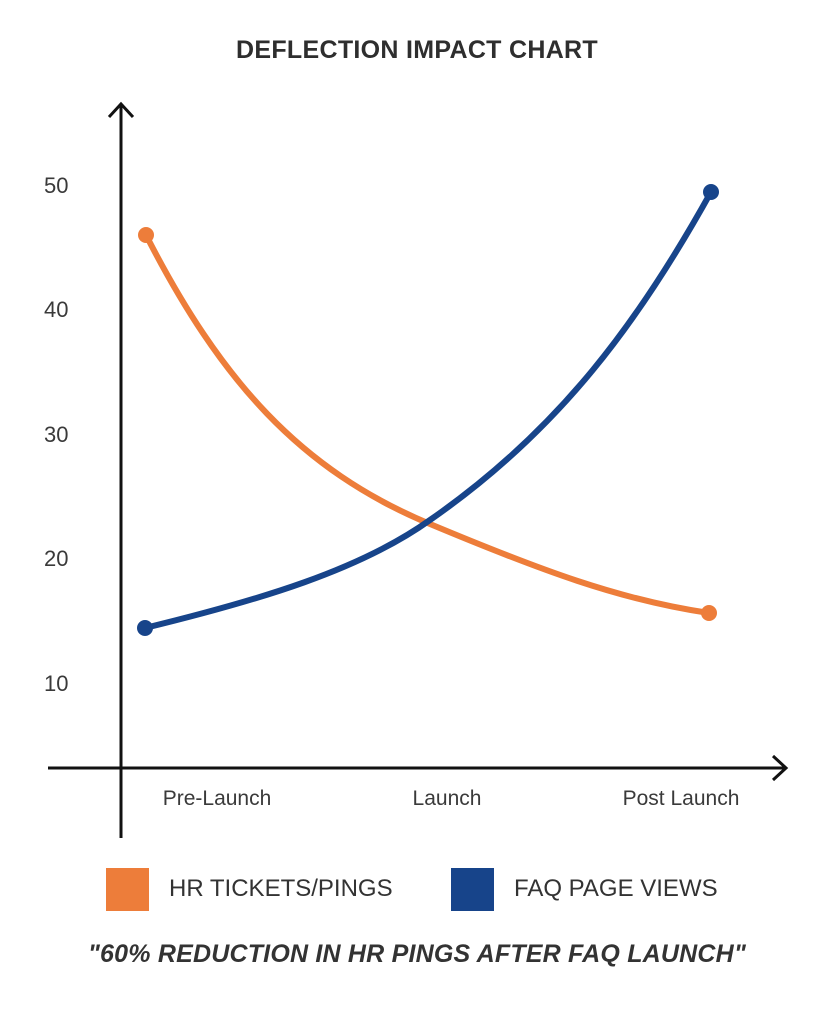  I want to click on faq-views-point-post-launch, so click(711, 192).